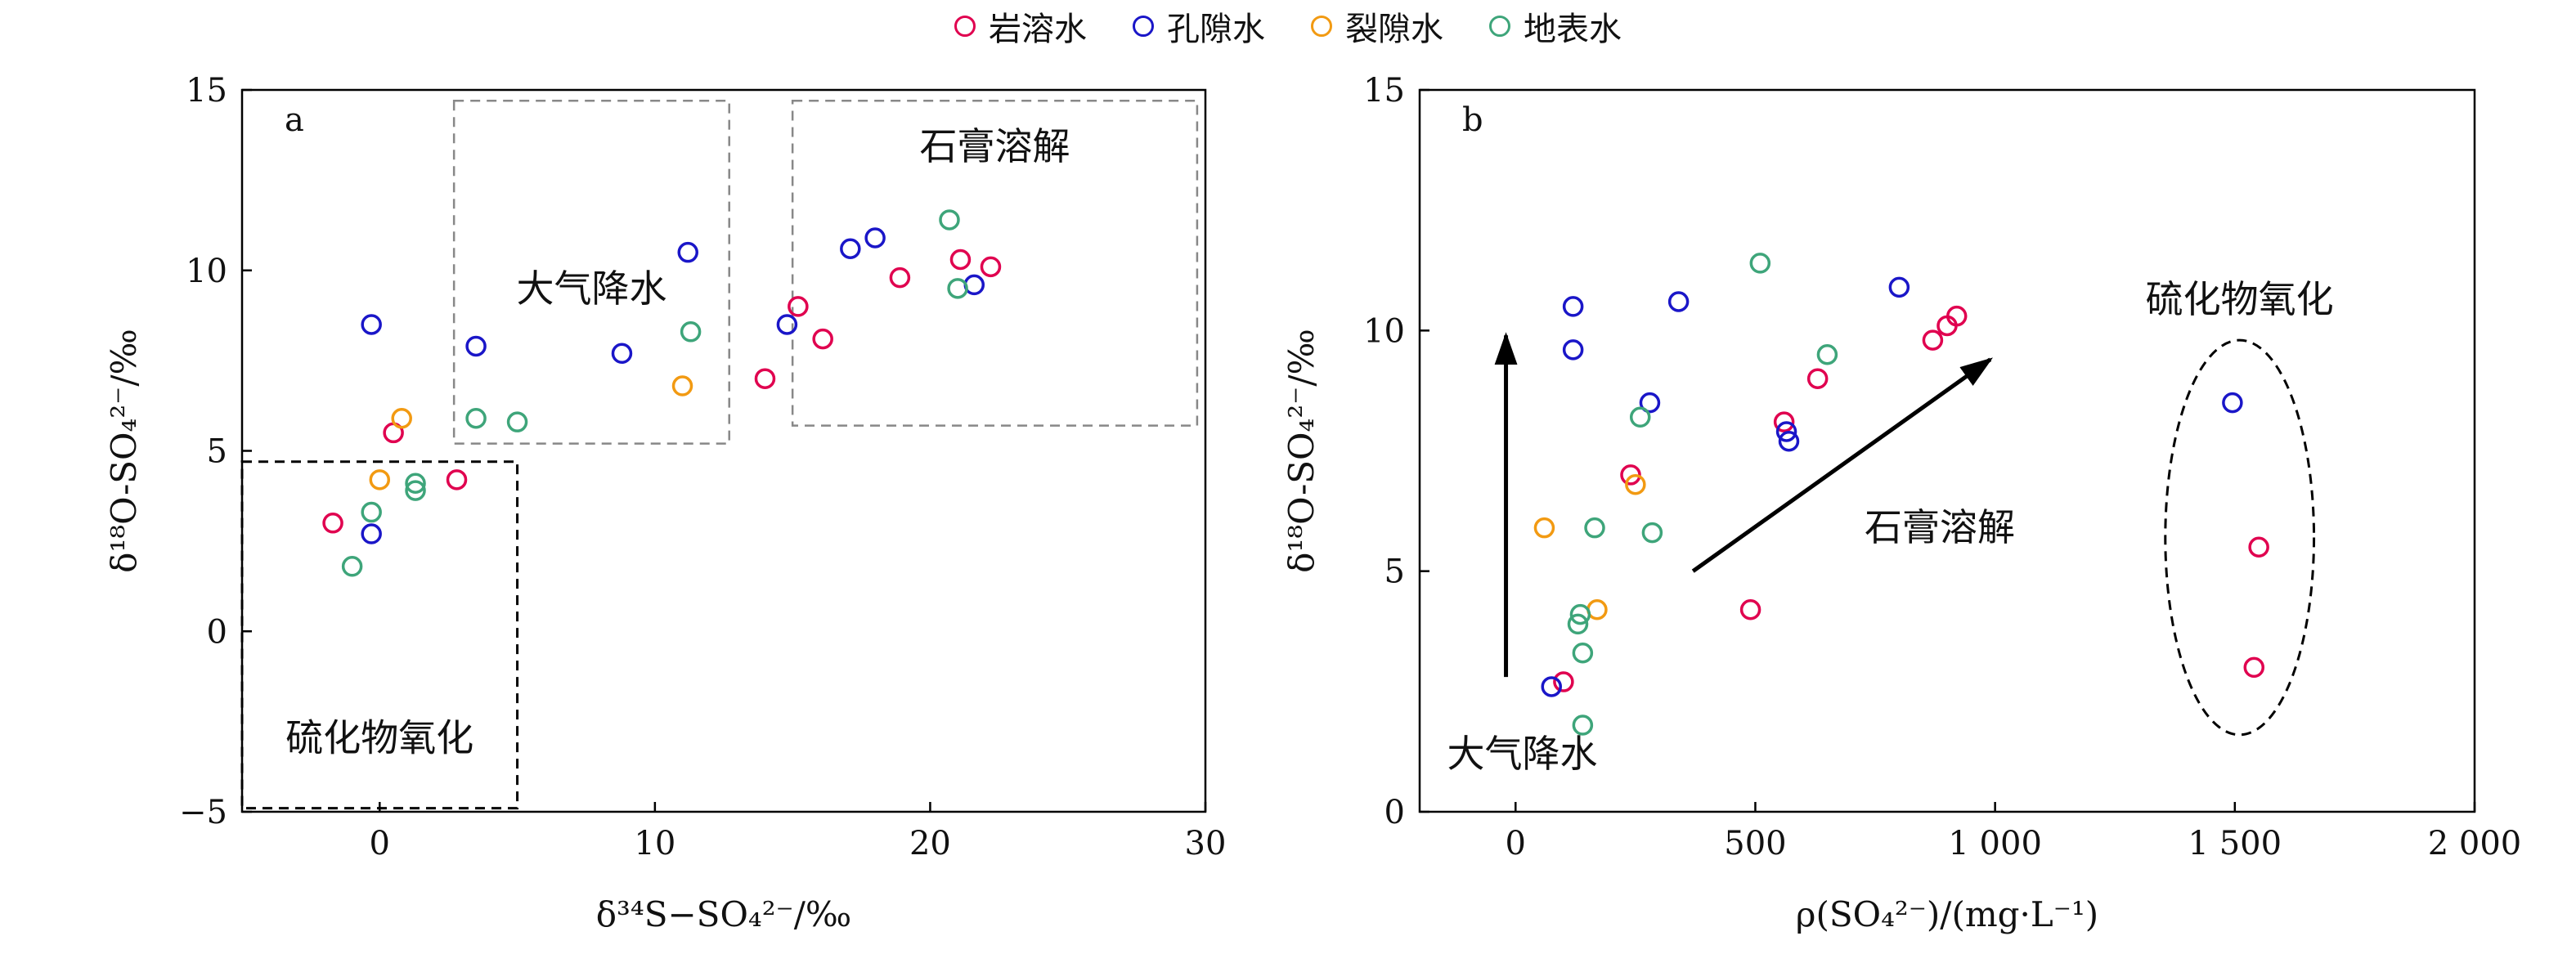 This screenshot has height=963, width=2576. I want to click on legend-label: 裂隙水, so click(1394, 30).